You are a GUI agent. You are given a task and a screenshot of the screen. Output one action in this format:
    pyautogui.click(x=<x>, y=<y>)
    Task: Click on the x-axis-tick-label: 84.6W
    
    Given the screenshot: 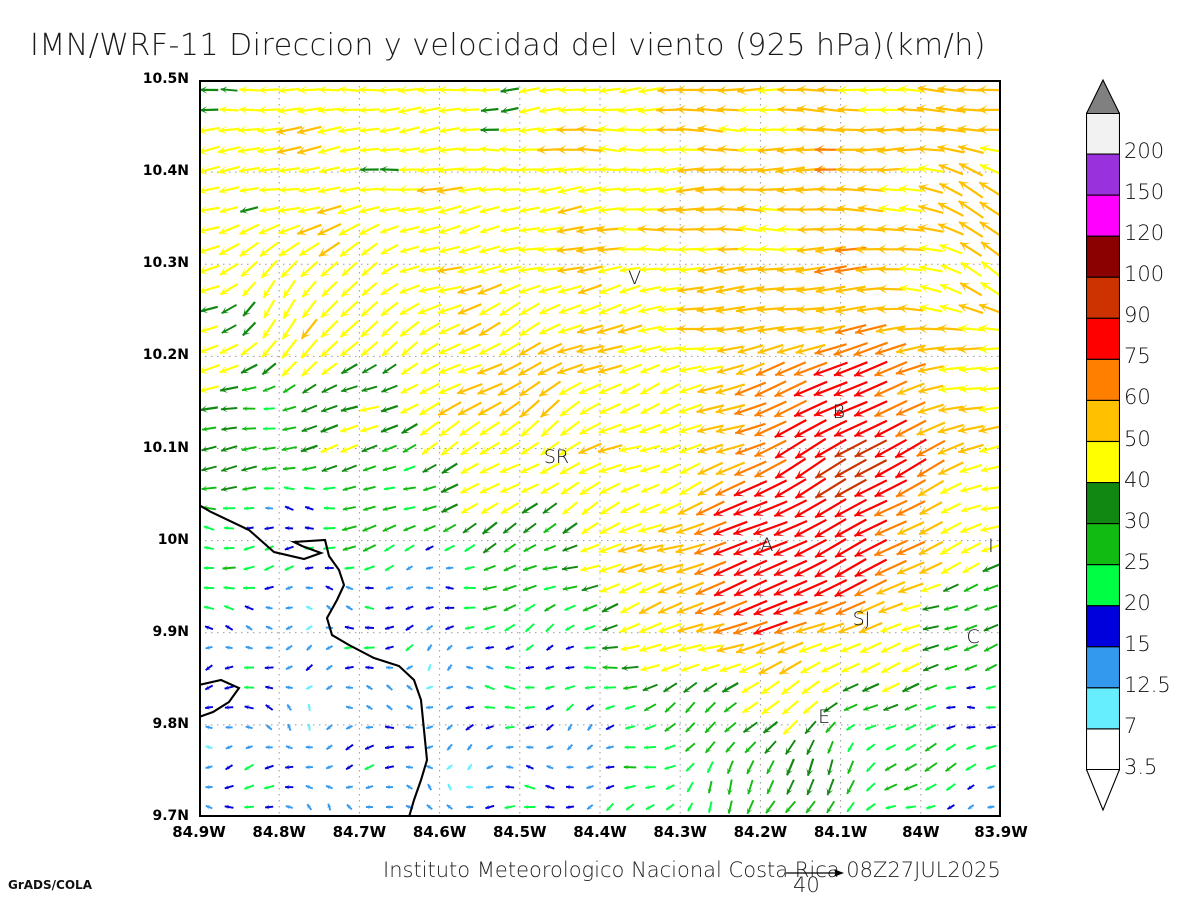 What is the action you would take?
    pyautogui.click(x=439, y=832)
    